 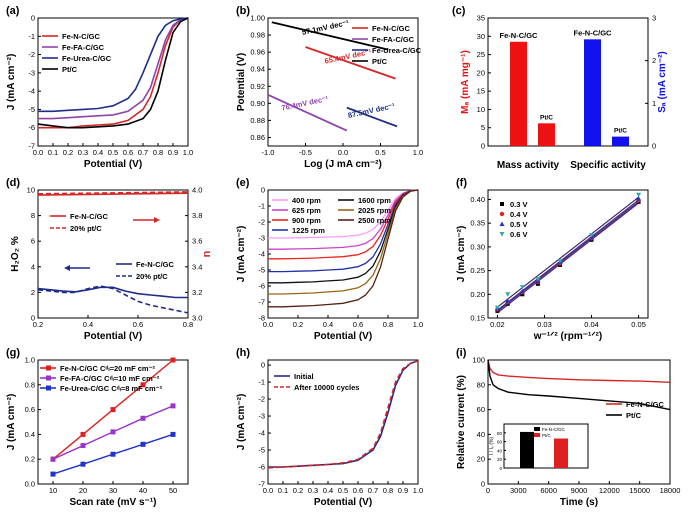 I want to click on panel-label: (i), so click(x=461, y=353).